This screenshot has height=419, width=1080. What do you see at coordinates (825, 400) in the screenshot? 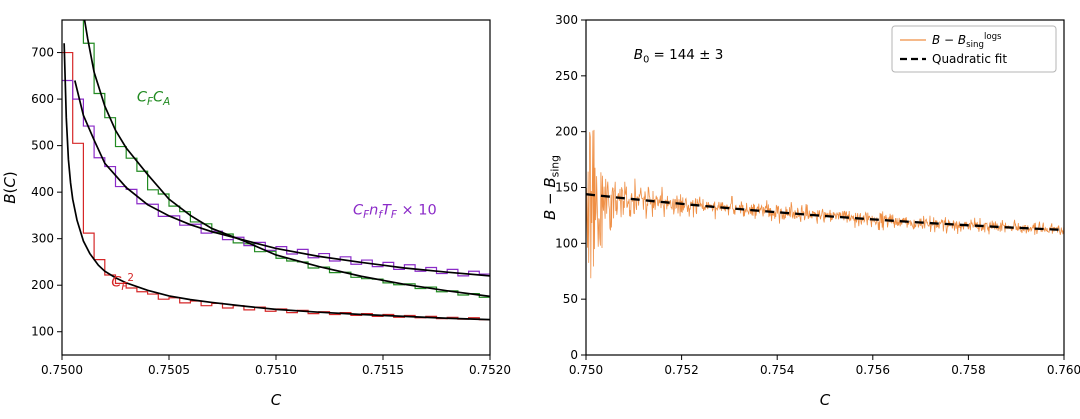
I see `right-x-axis-label: C` at bounding box center [825, 400].